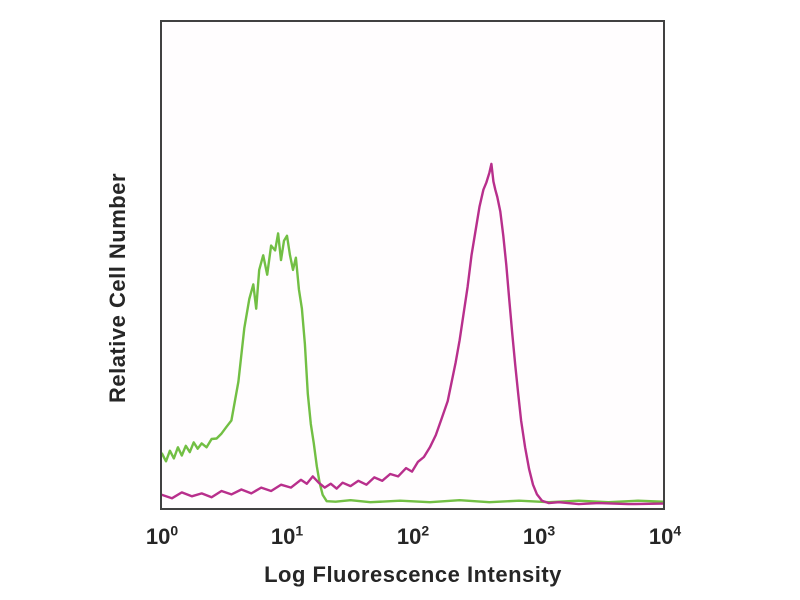  Describe the element at coordinates (425, 530) in the screenshot. I see `x-tick-exponent: 2` at that location.